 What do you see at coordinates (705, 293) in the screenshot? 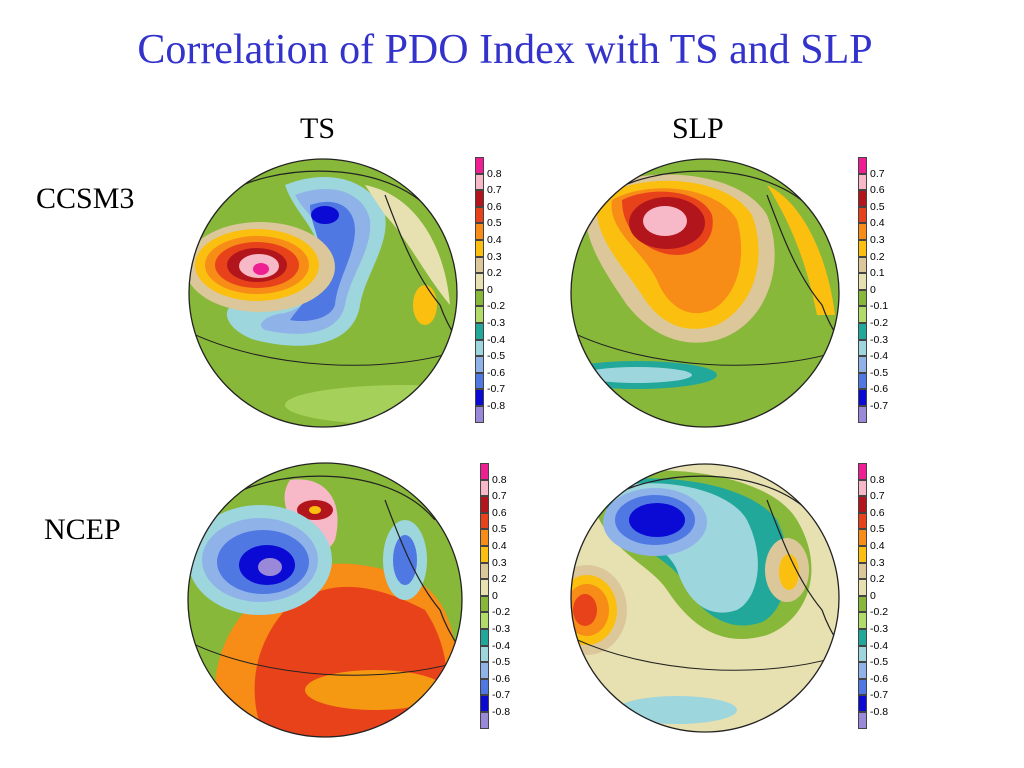
I see `globe-map-ccsm3-slp` at bounding box center [705, 293].